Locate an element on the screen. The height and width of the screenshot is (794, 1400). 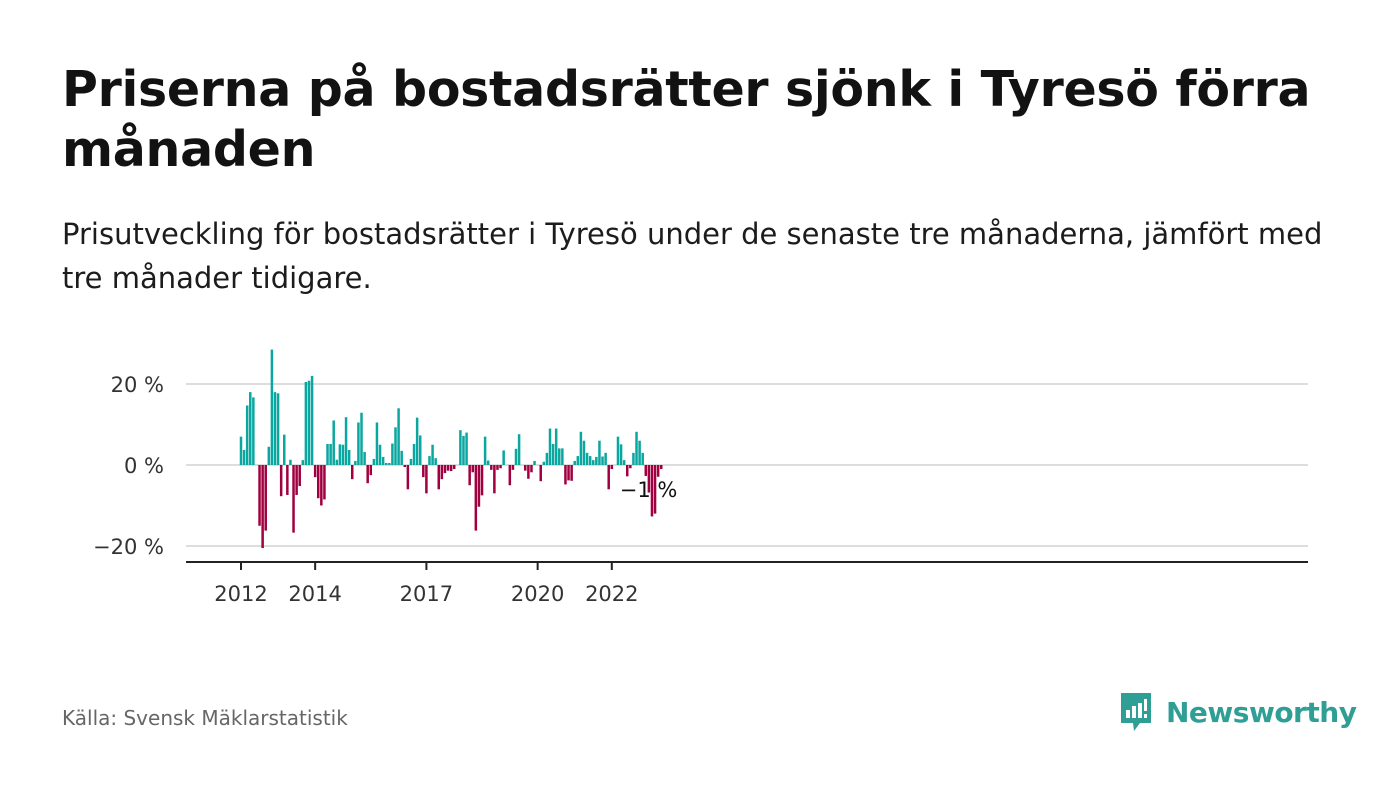
y-tick-label: 0 % is located at coordinates (144, 466).